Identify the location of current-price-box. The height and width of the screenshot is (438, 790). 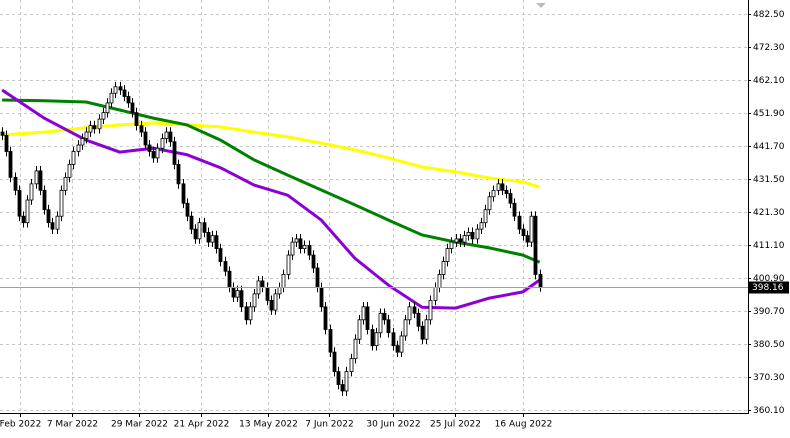
(769, 287).